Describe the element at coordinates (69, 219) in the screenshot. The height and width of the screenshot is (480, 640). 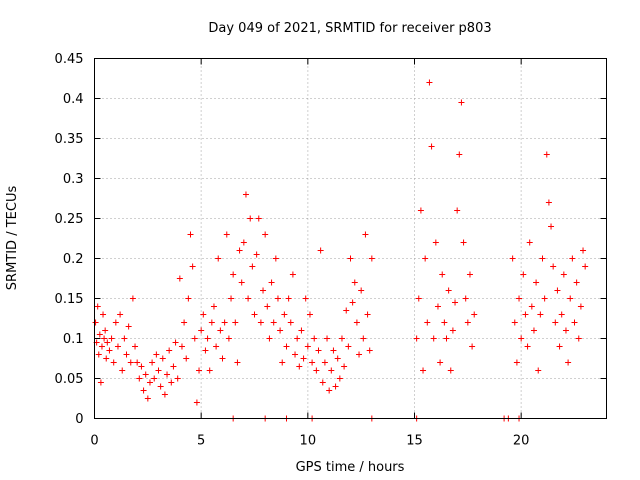
I see `y-tick-label: 0.25` at that location.